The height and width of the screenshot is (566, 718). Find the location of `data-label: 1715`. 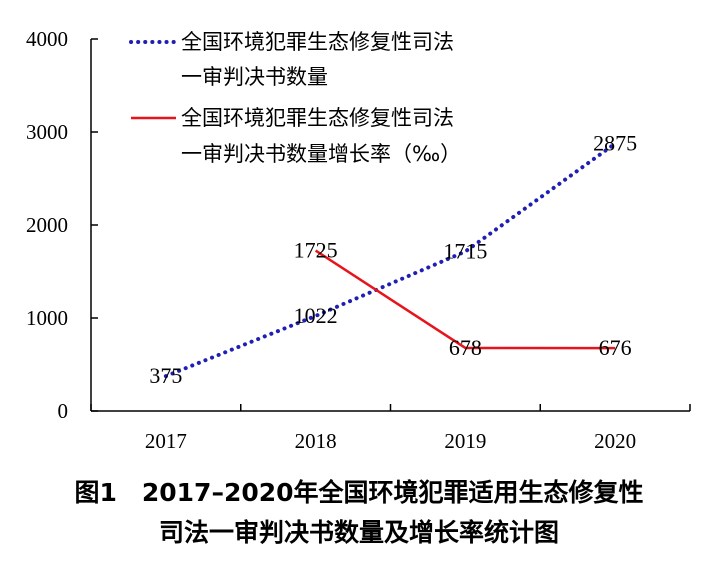

data-label: 1715 is located at coordinates (465, 251).